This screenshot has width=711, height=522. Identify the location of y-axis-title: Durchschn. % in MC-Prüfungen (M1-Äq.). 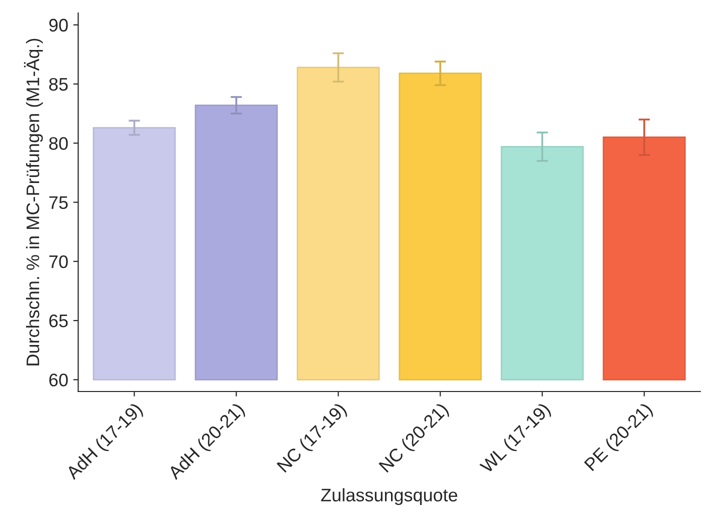
(33, 202).